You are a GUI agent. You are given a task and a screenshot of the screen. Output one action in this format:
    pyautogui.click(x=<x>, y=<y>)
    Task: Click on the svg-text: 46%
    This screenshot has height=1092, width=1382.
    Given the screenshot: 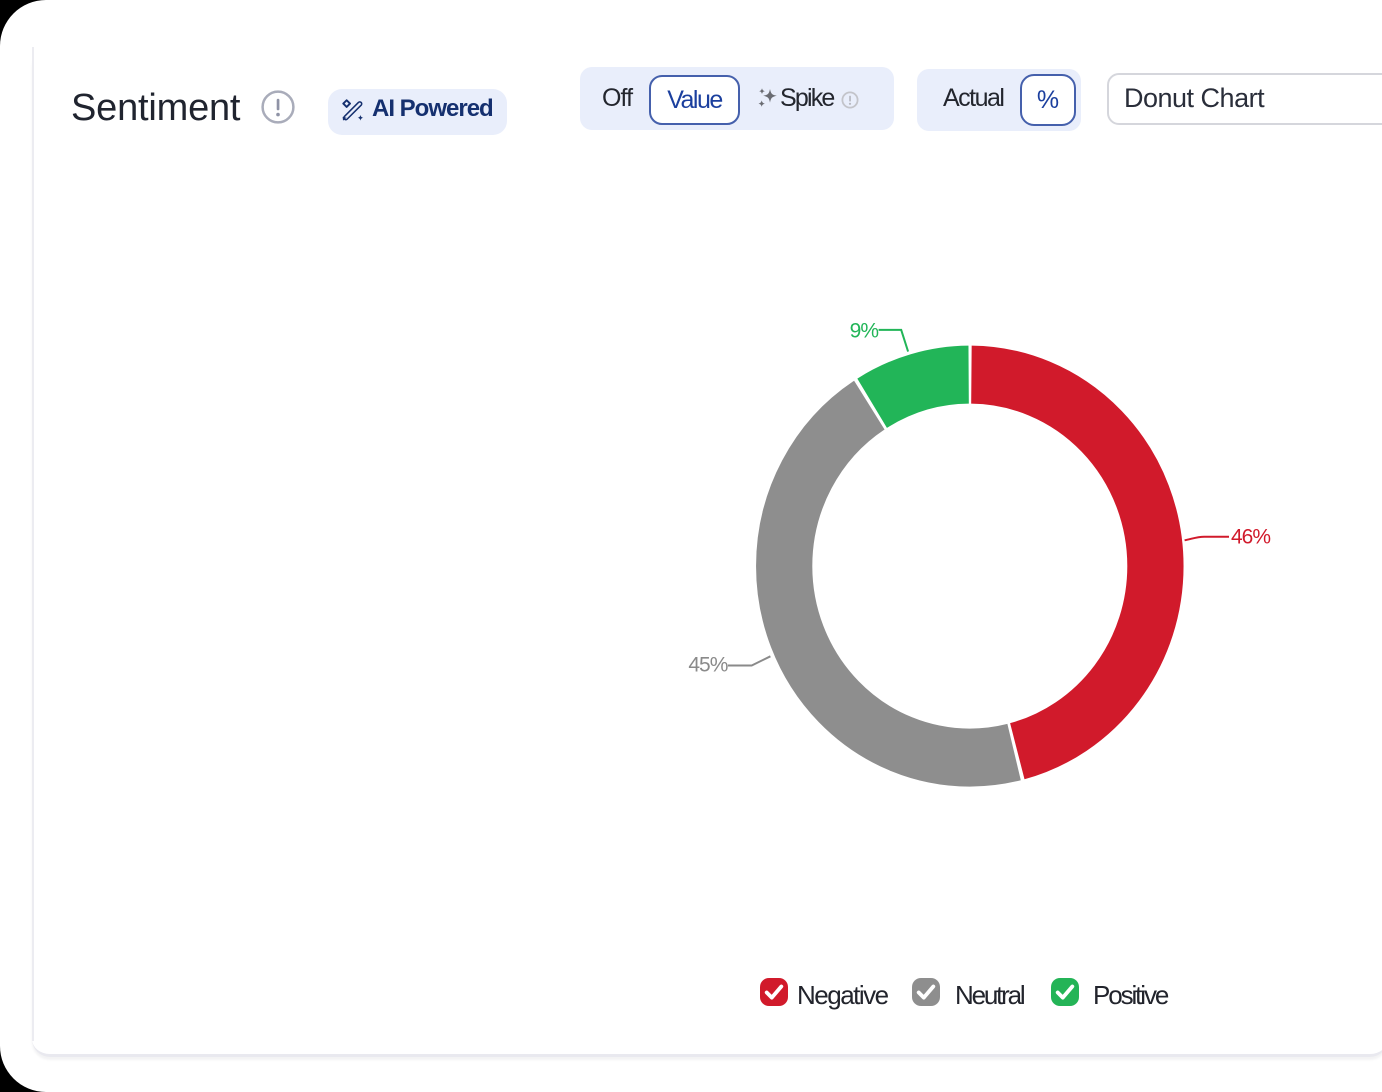 What is the action you would take?
    pyautogui.click(x=1250, y=537)
    